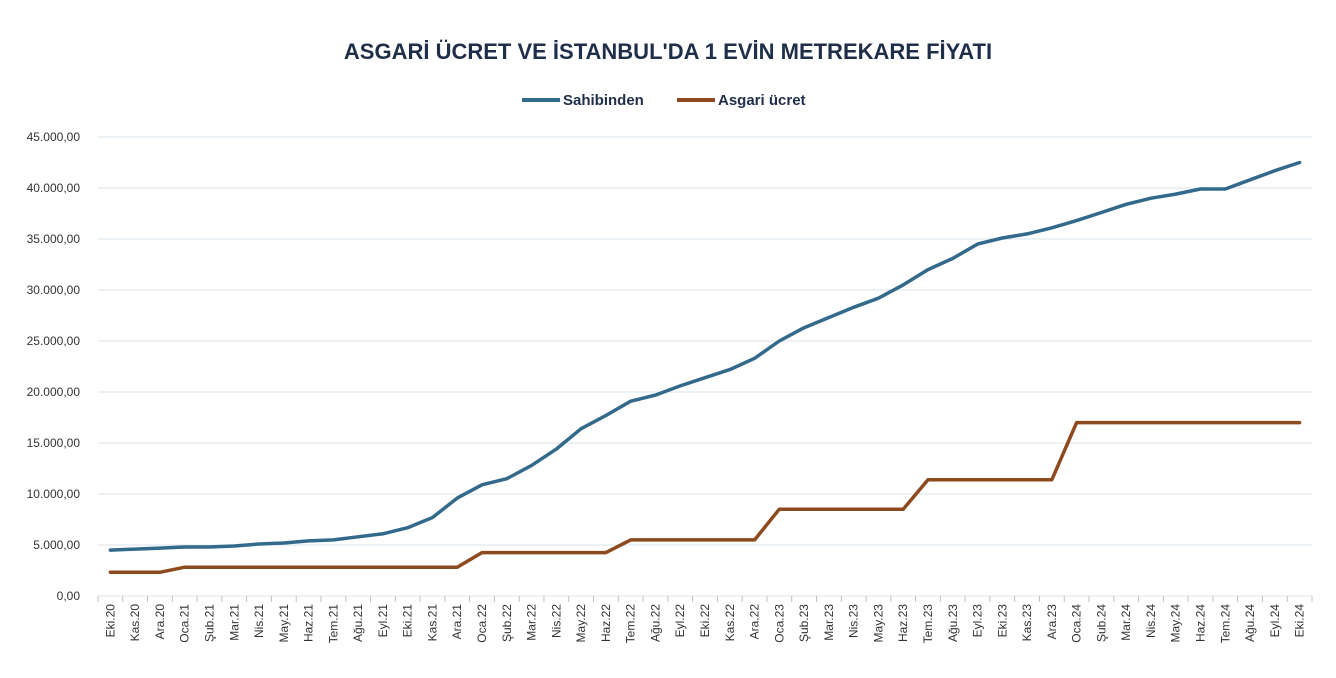 This screenshot has width=1336, height=678. Describe the element at coordinates (603, 100) in the screenshot. I see `legend-label: Sahibinden` at that location.